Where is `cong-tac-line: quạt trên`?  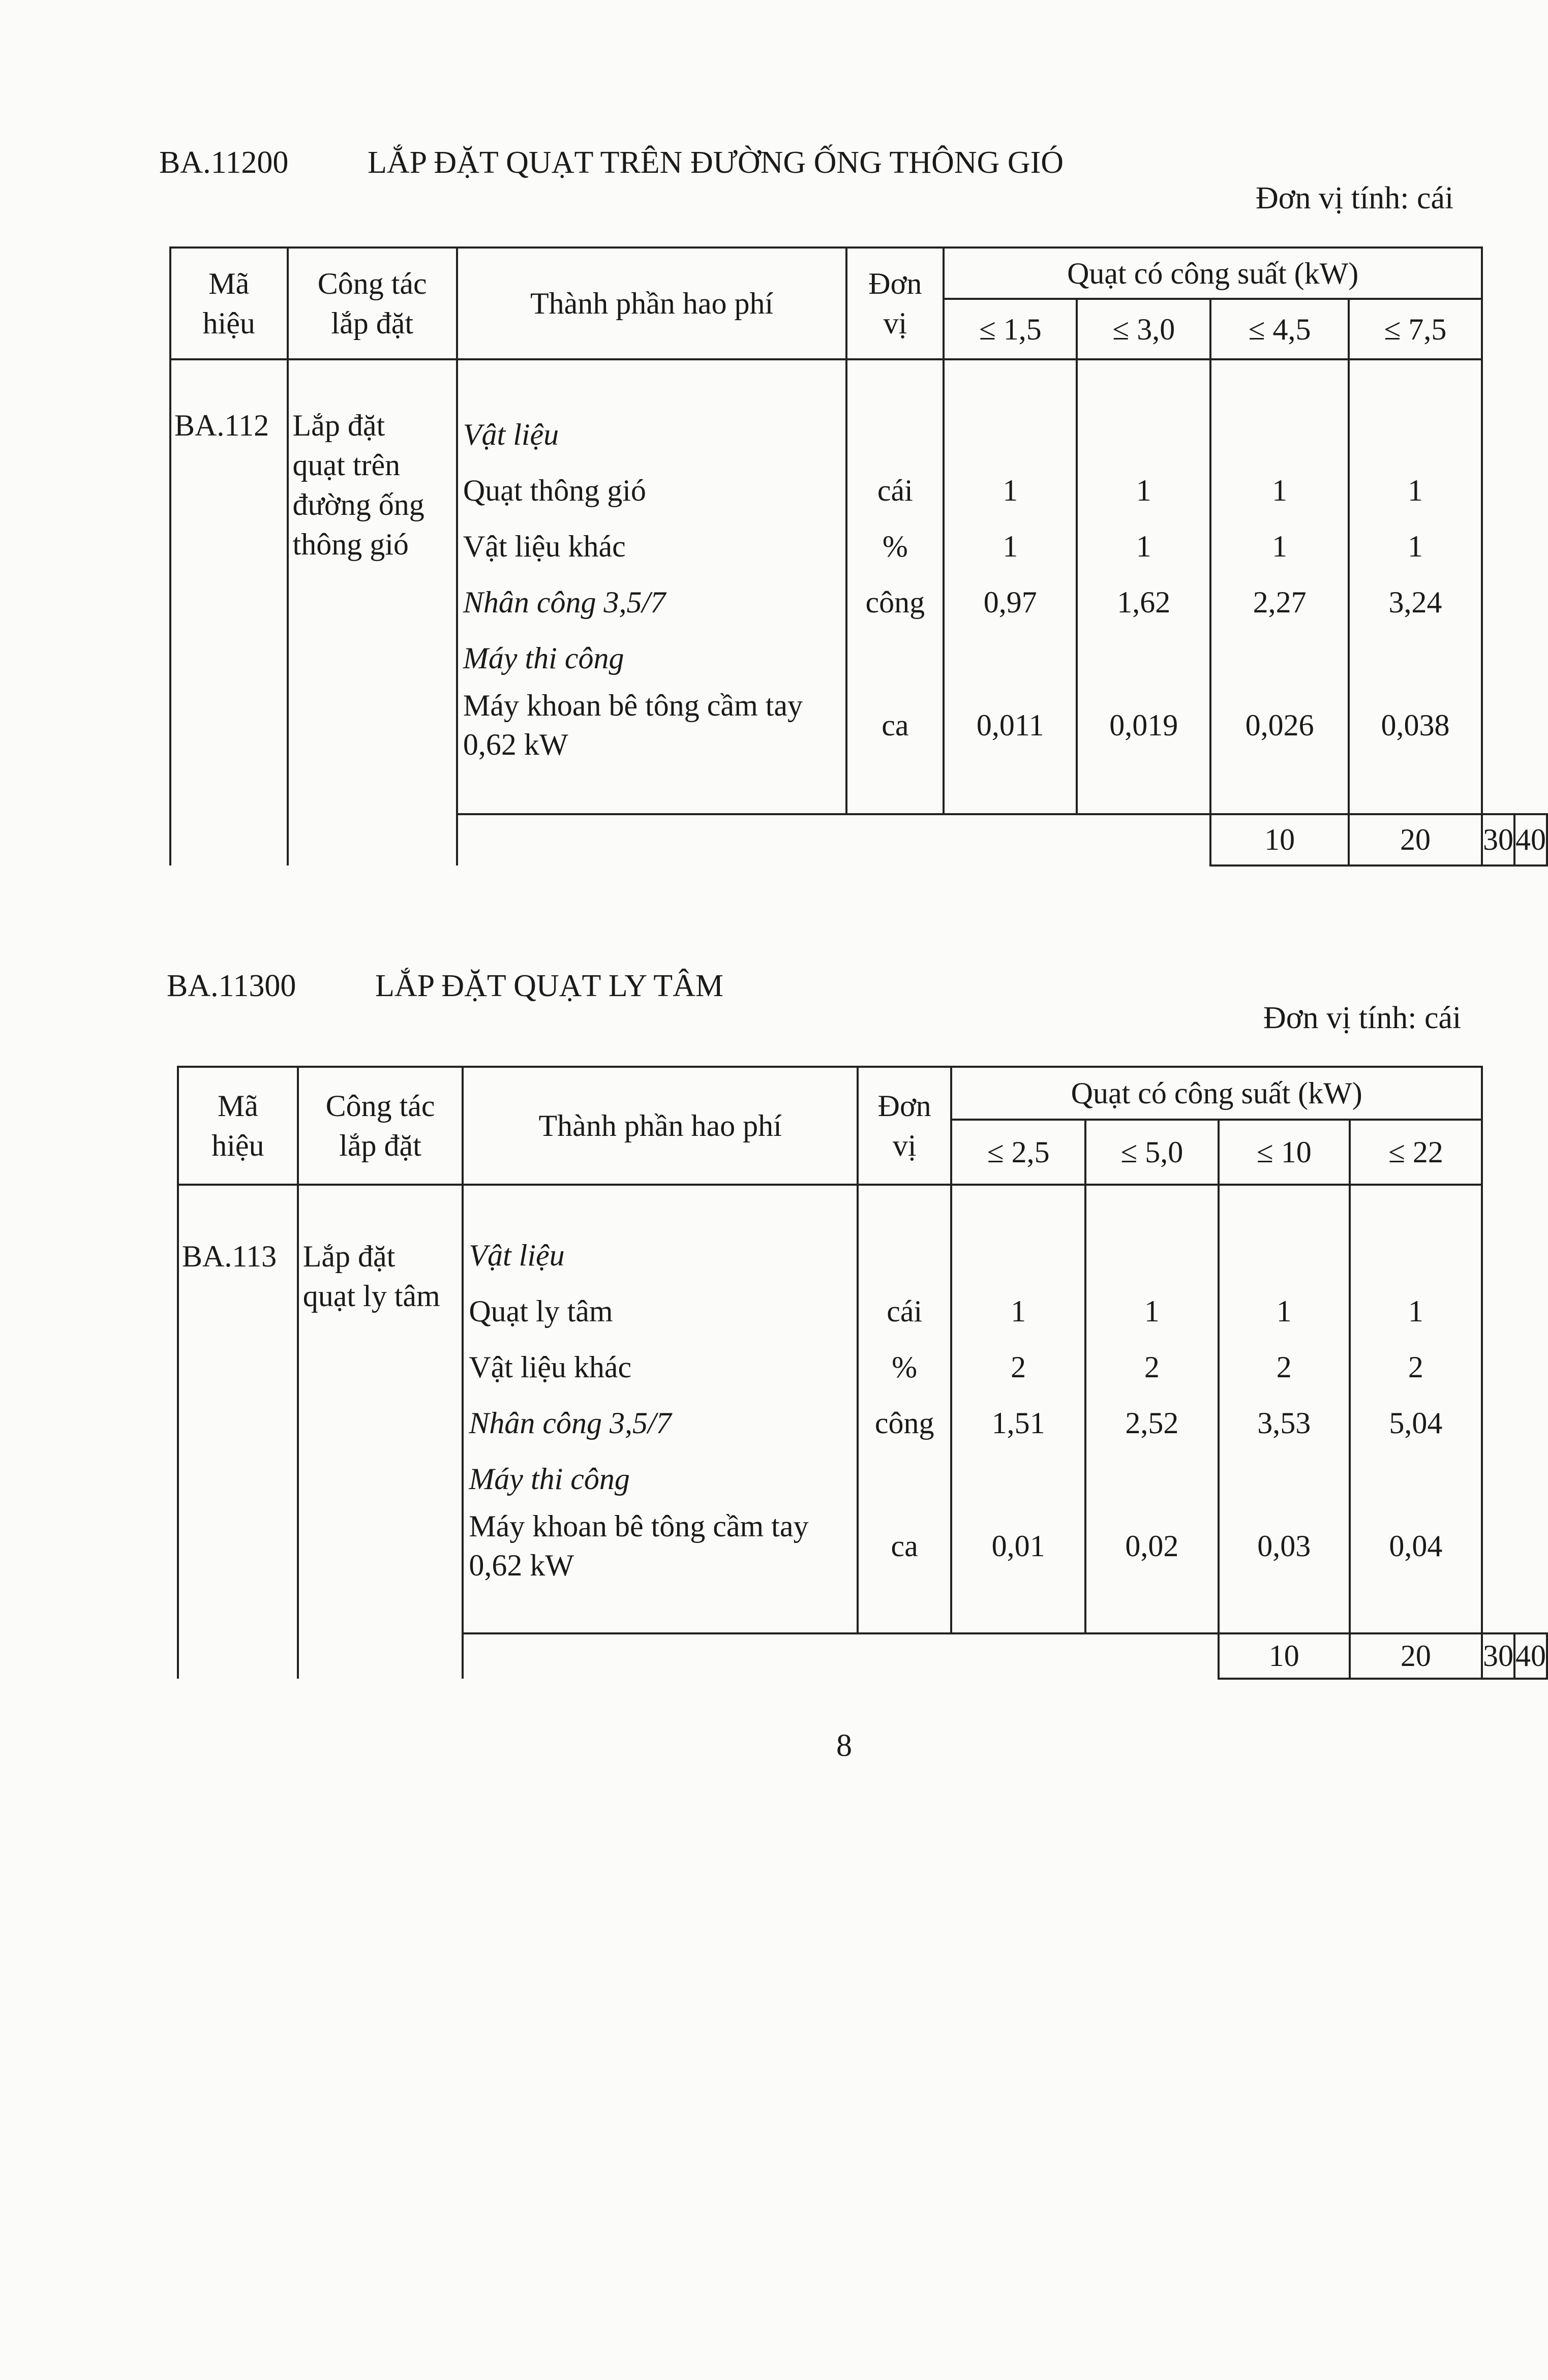
cong-tac-line: quạt trên is located at coordinates (346, 465).